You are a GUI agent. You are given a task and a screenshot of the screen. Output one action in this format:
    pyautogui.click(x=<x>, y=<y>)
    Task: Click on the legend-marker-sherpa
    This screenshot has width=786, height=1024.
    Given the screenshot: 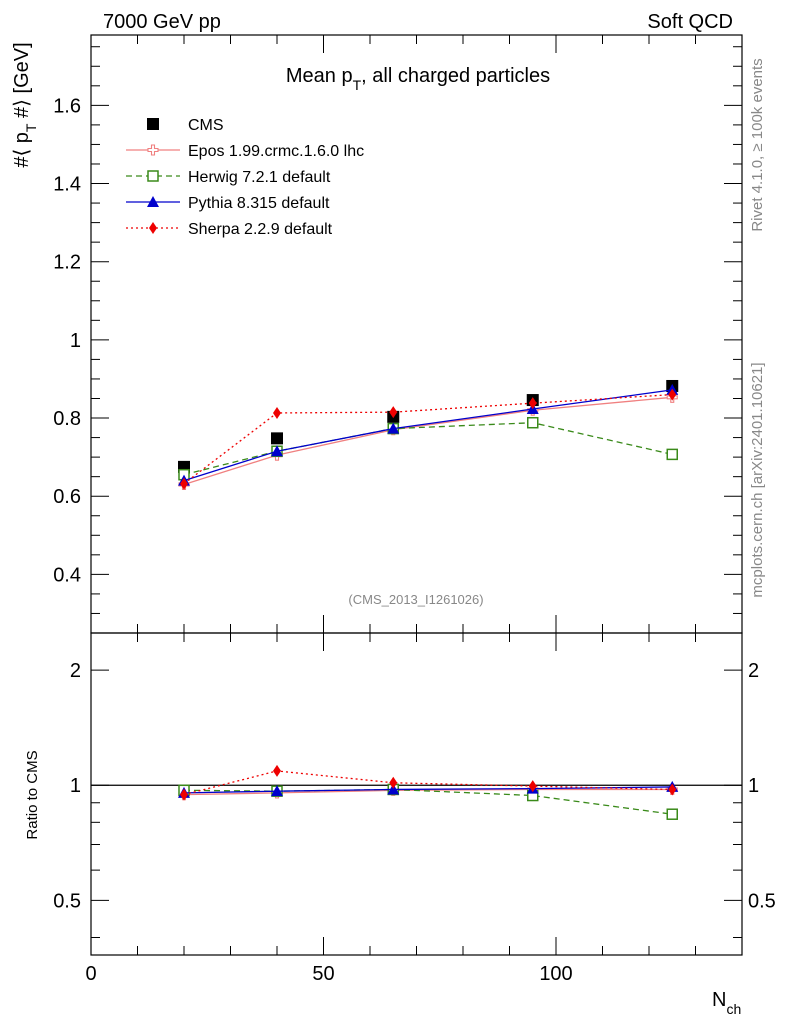 What is the action you would take?
    pyautogui.click(x=153, y=228)
    